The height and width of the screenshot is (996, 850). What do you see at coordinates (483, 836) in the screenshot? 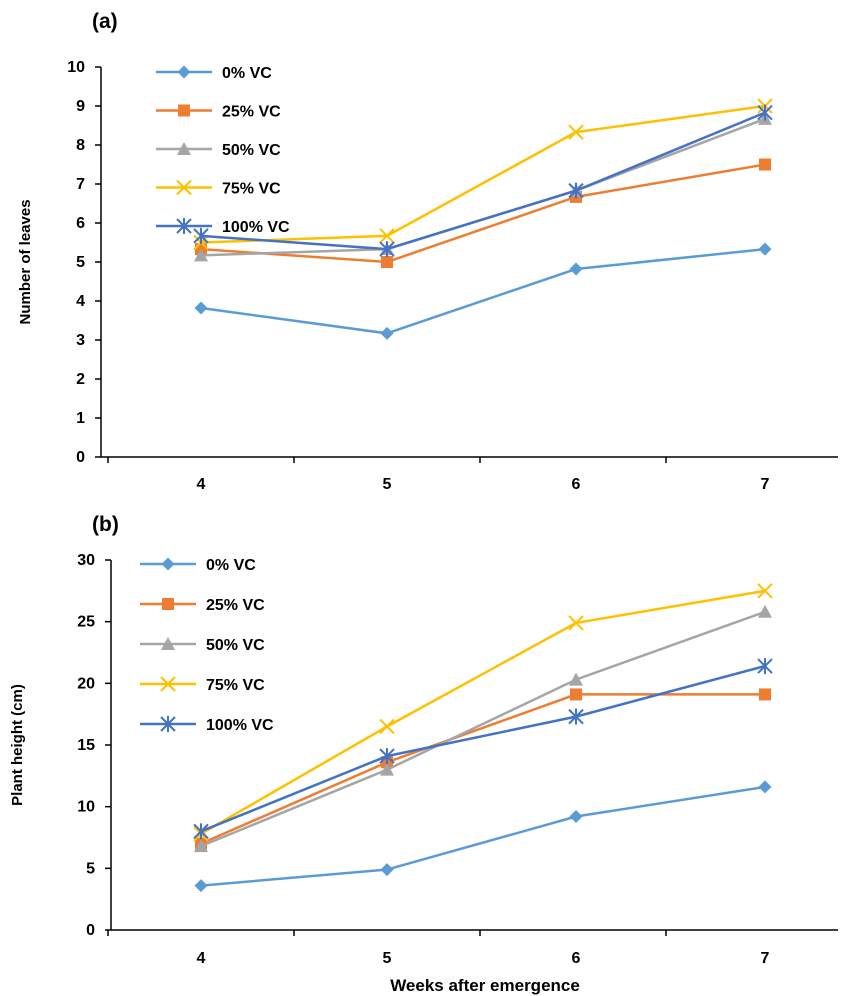
I see `series-0-vc` at bounding box center [483, 836].